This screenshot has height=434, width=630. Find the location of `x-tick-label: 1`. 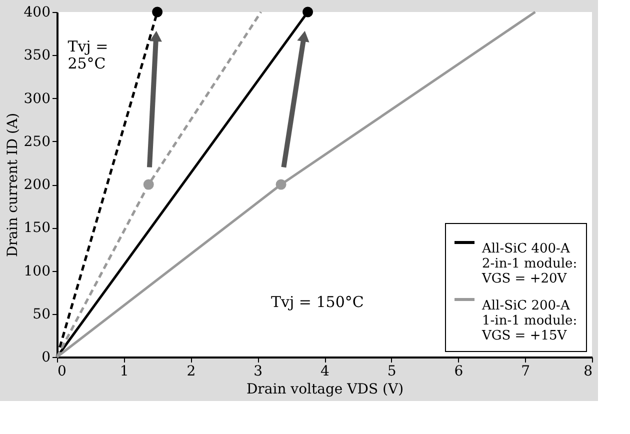

x-tick-label: 1 is located at coordinates (124, 372).